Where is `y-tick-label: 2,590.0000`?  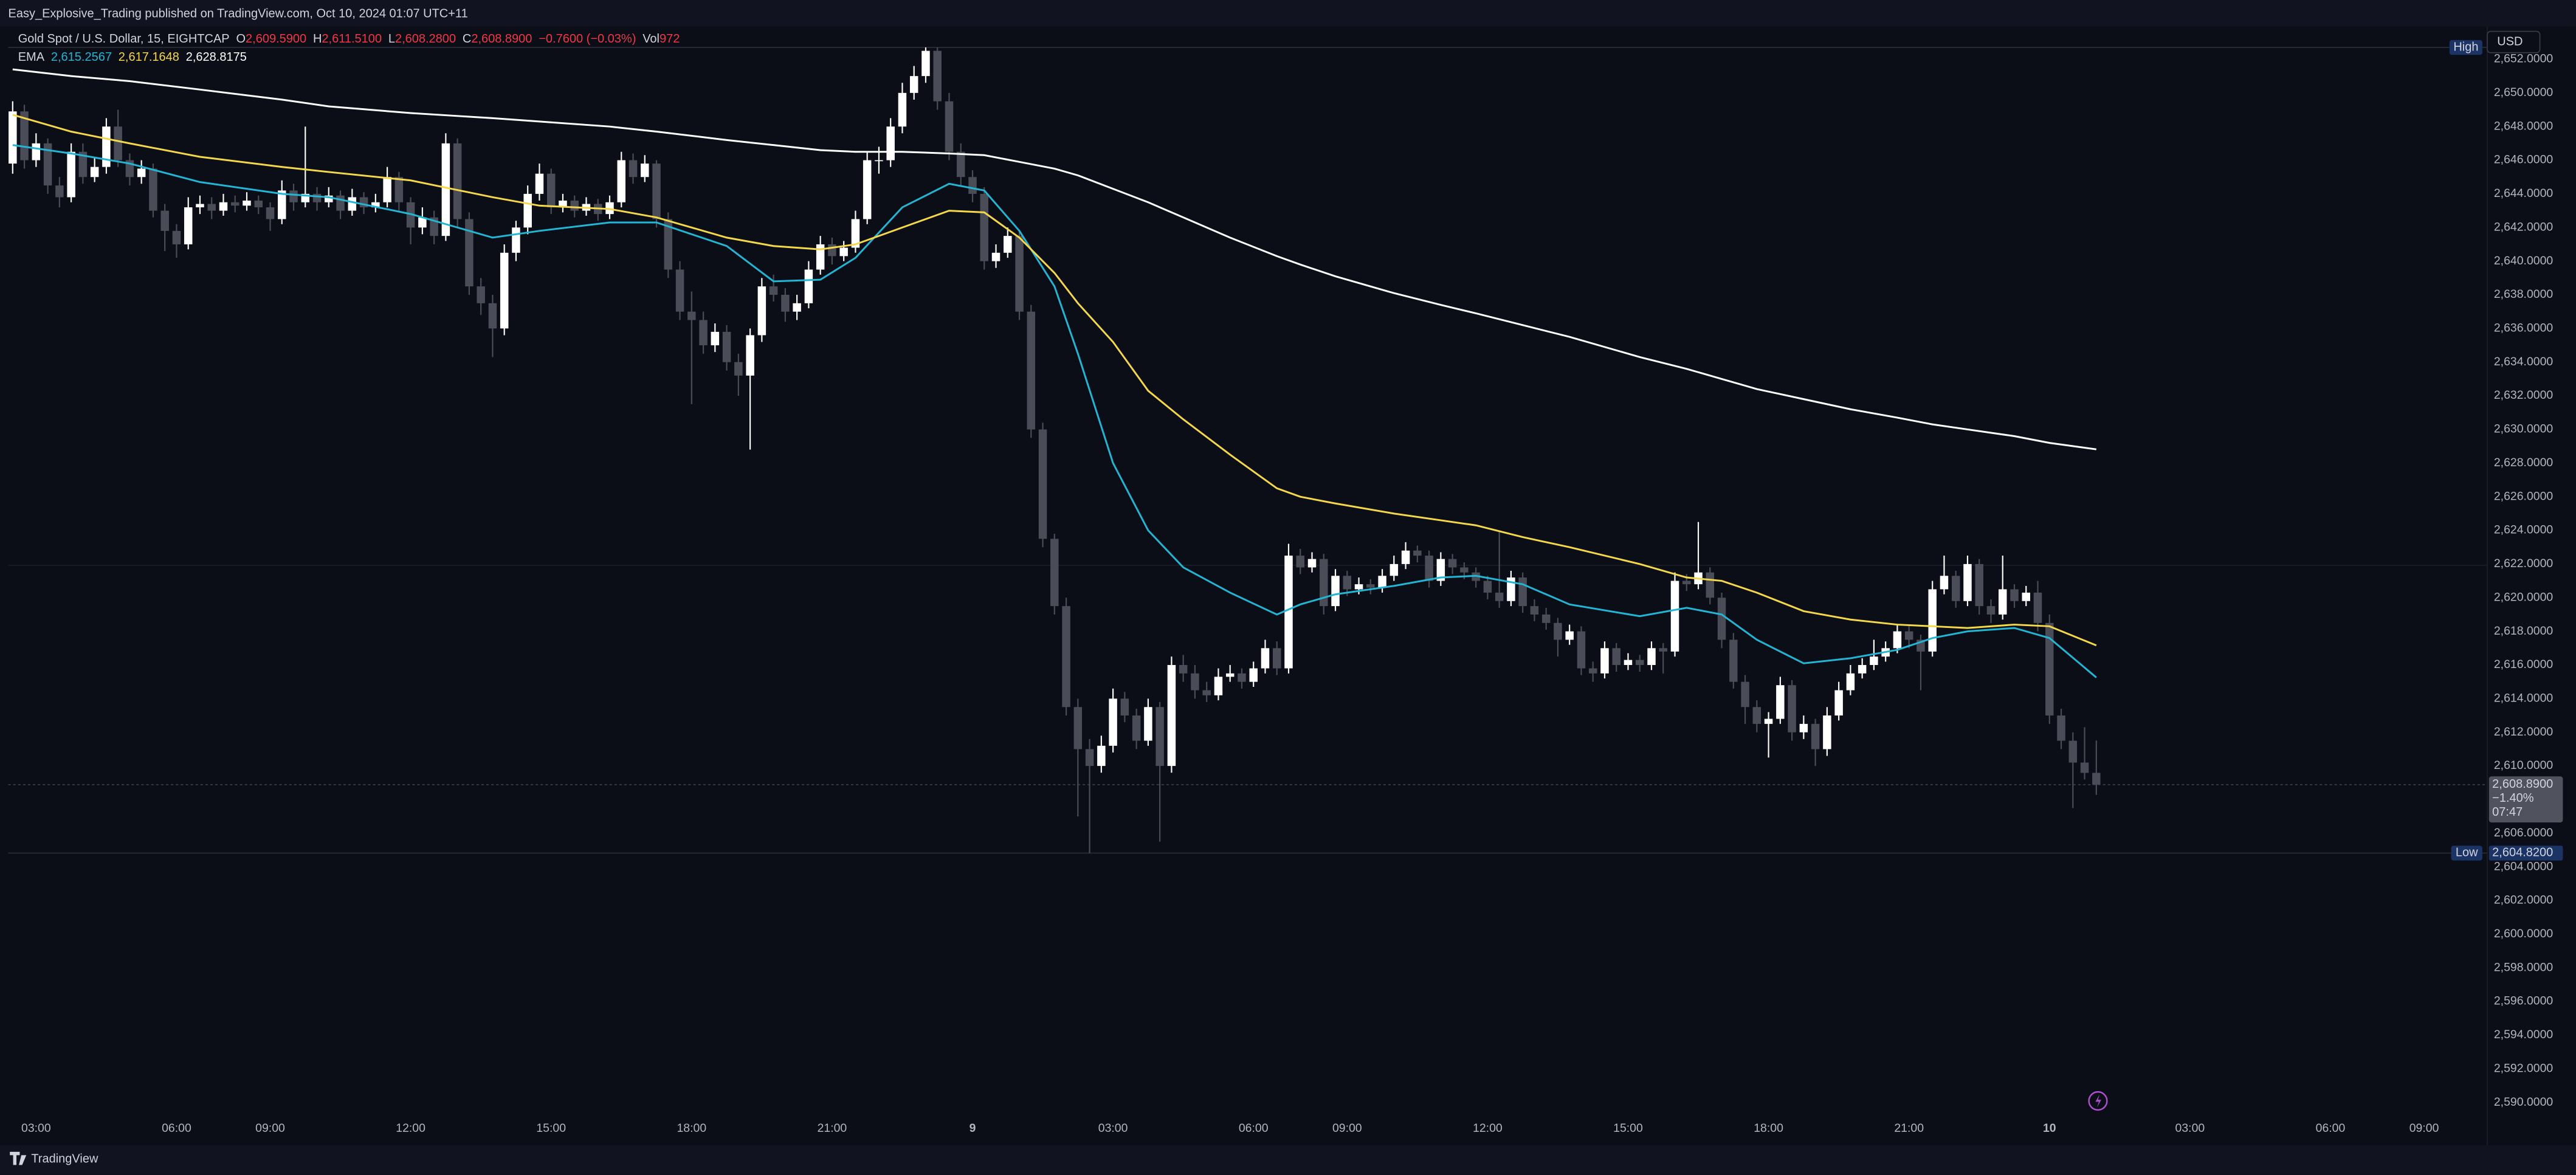
y-tick-label: 2,590.0000 is located at coordinates (2524, 1102).